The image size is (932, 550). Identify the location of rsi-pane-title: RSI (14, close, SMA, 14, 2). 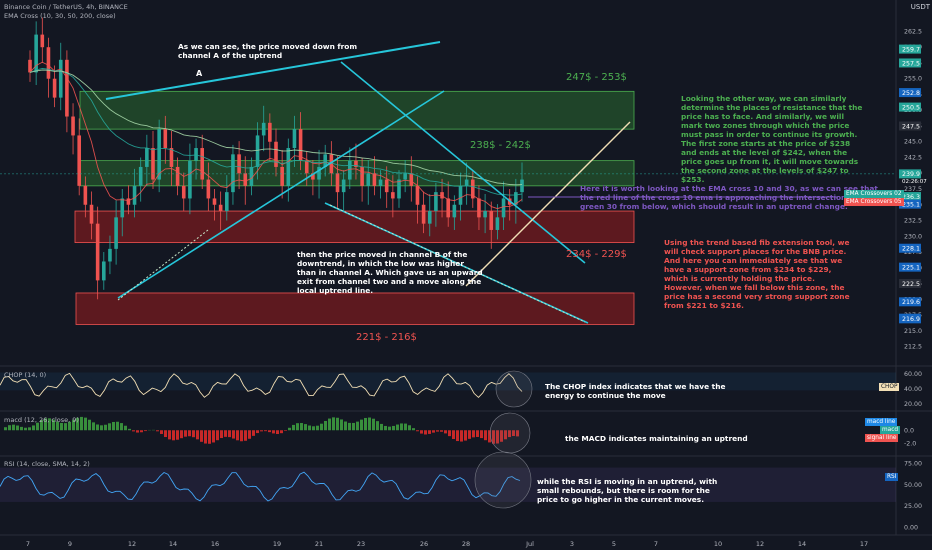
(47, 464).